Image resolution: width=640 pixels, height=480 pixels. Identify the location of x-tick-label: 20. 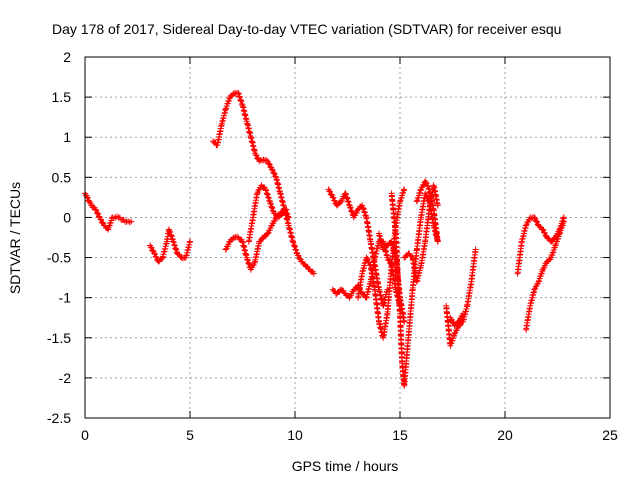
(505, 435).